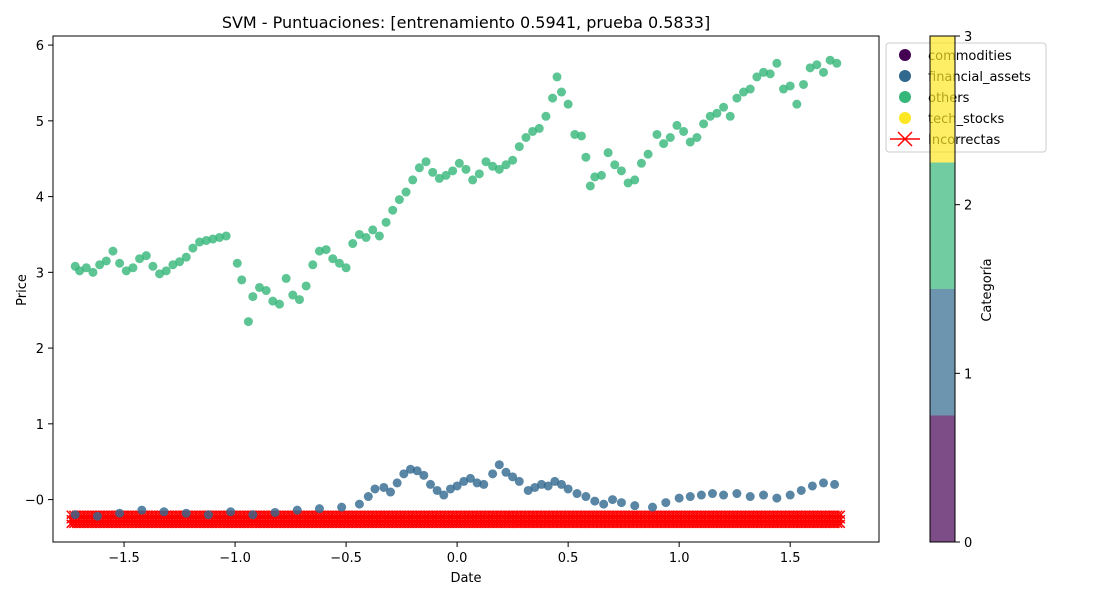 This screenshot has width=1100, height=600. I want to click on x-axis-ticks: −1.5 −1.0 −0.5 0.0 0.5 1.0 1.5, so click(454, 554).